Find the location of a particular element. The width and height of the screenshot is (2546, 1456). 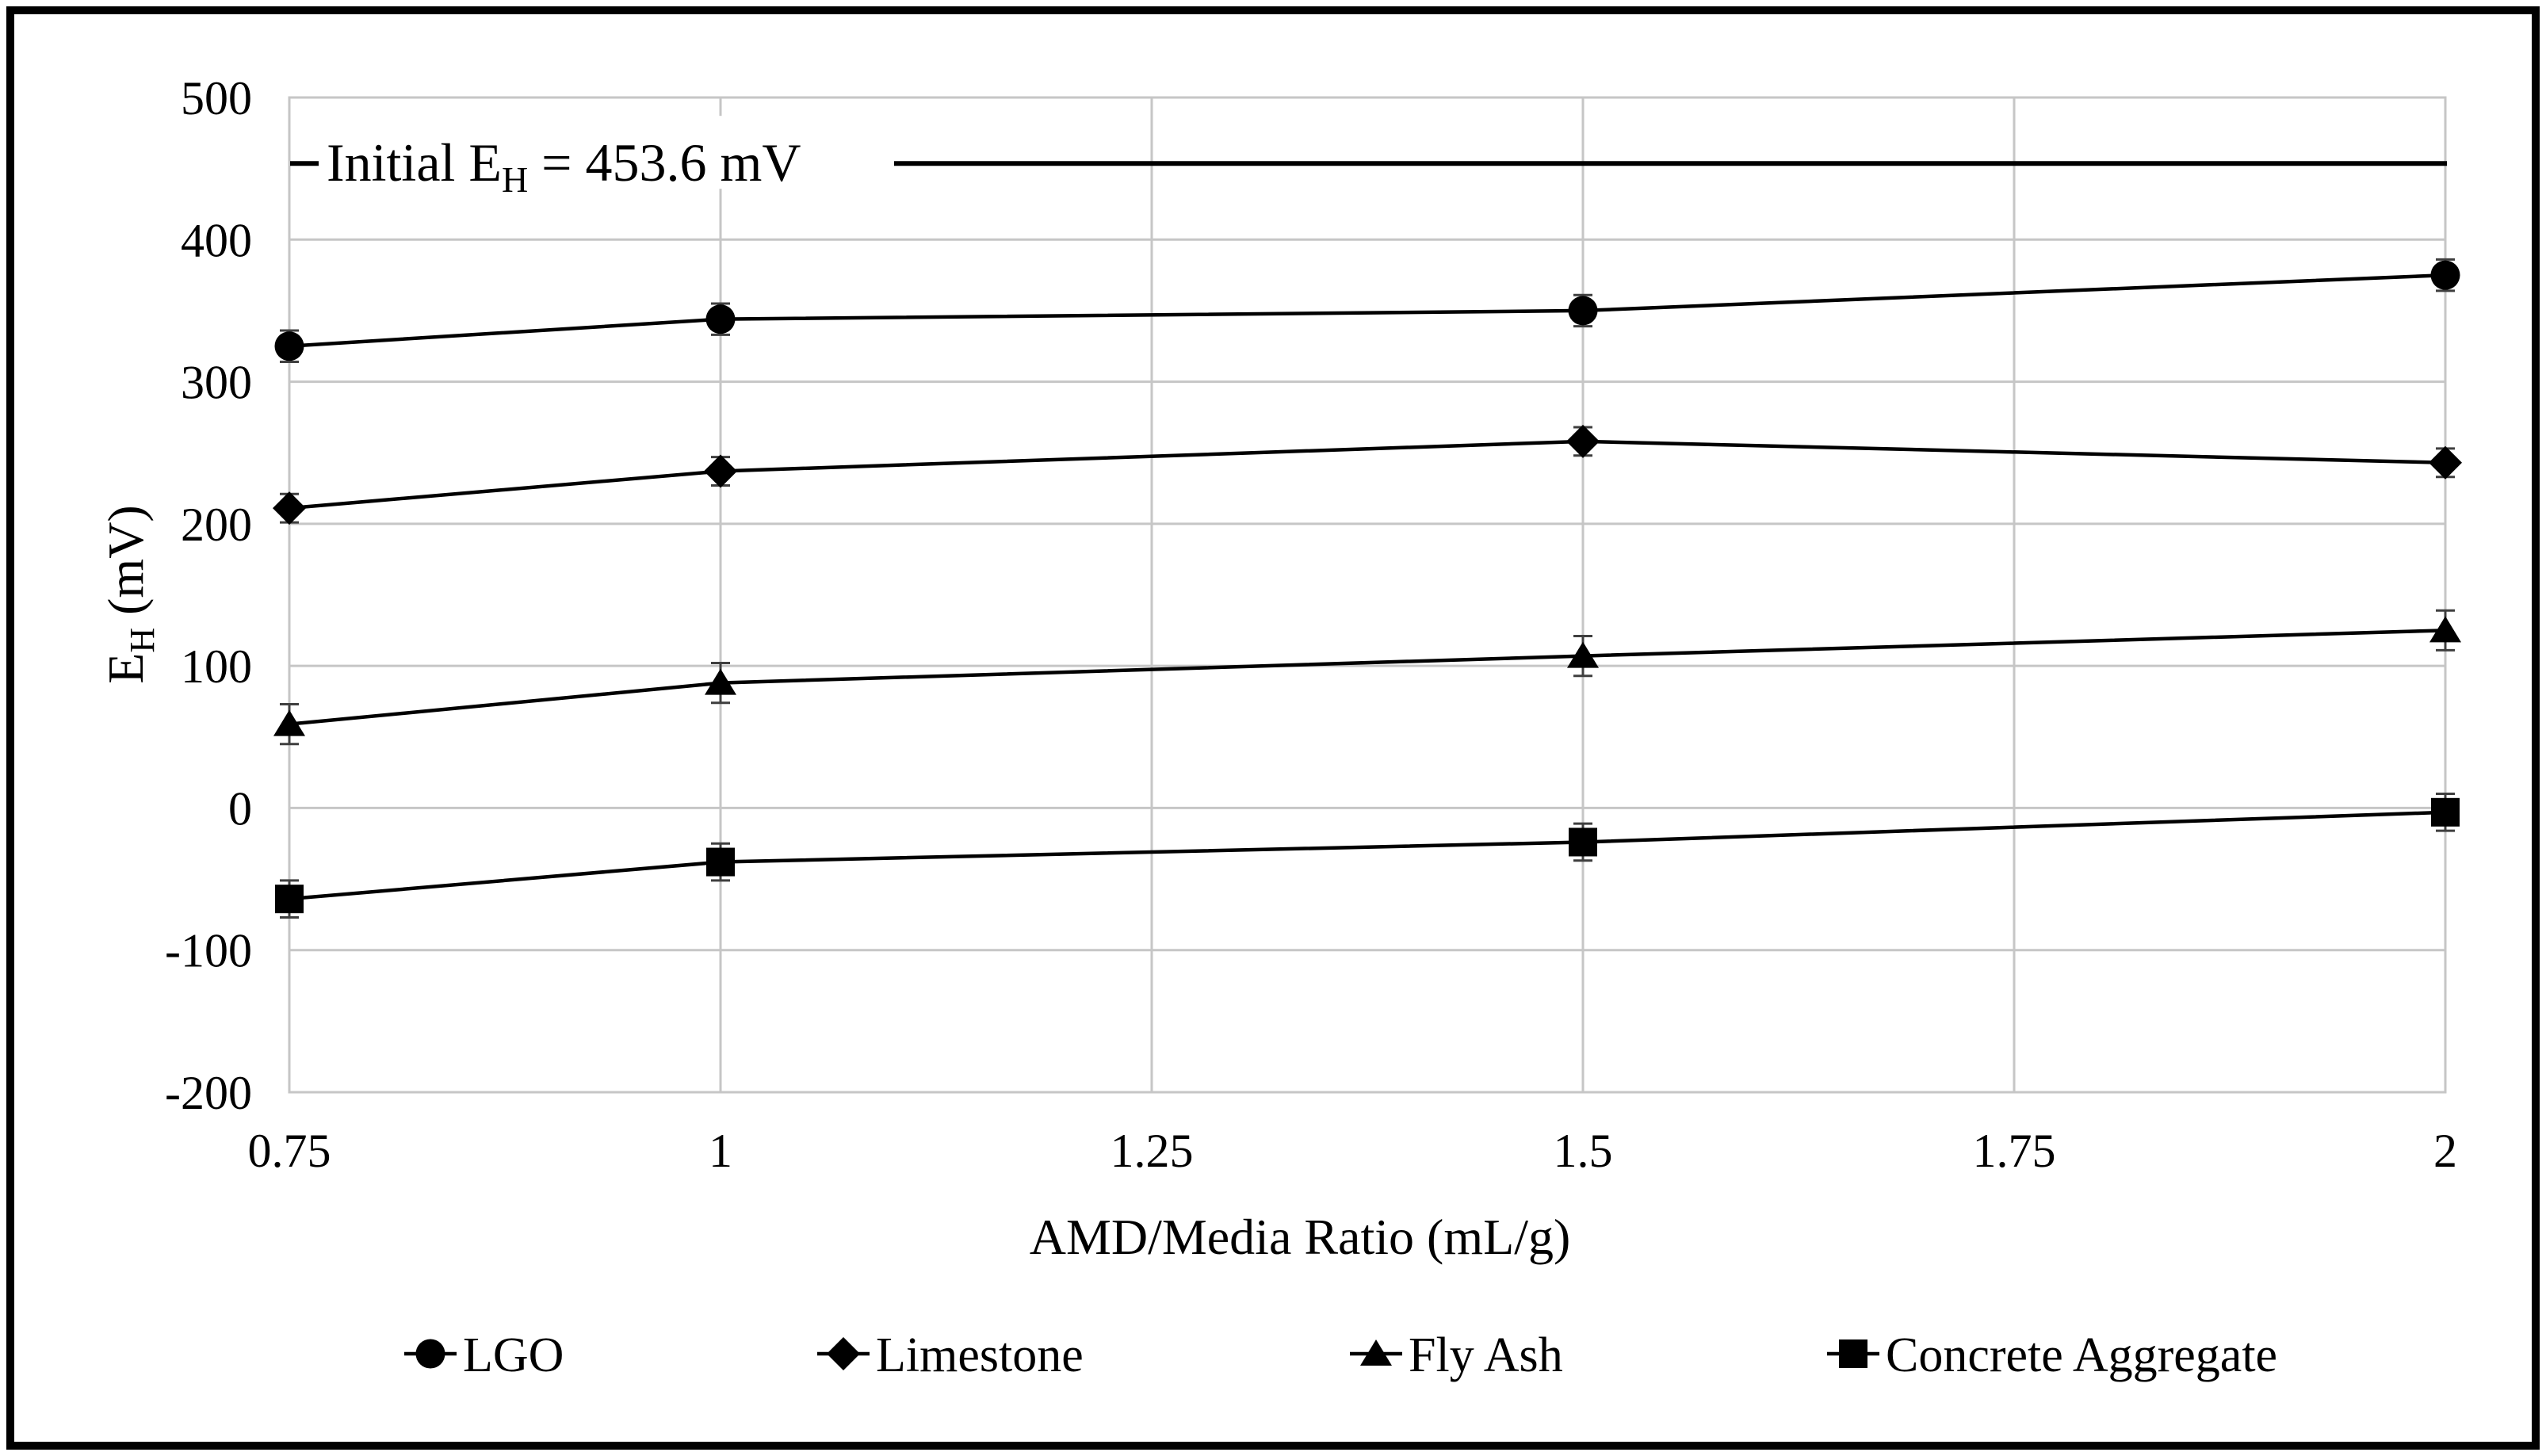

x-axis-tick-labels: 0.75 1 1.25 1.5 1.75 2 is located at coordinates (1353, 1151).